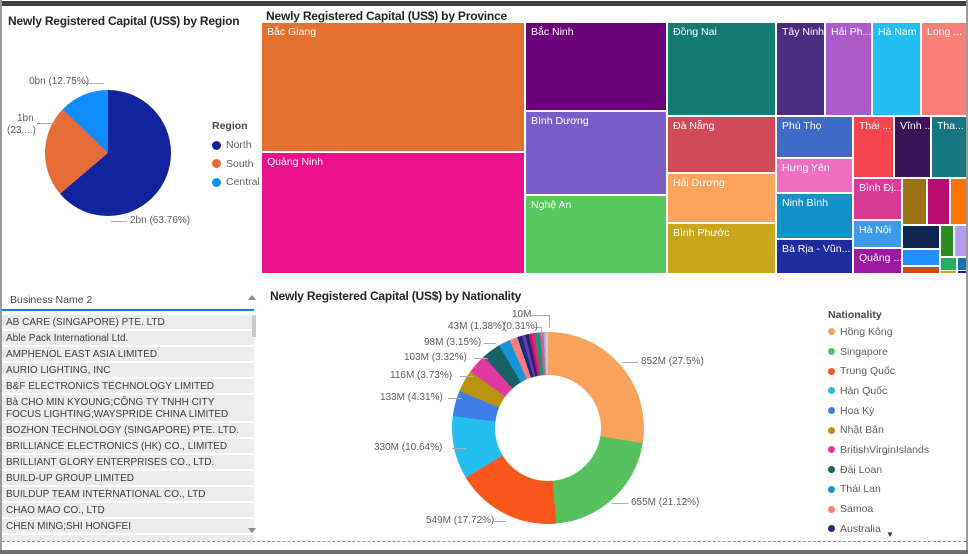 This screenshot has height=554, width=968. What do you see at coordinates (160, 220) in the screenshot?
I see `pie-data-label: 2bn (63.76%)` at bounding box center [160, 220].